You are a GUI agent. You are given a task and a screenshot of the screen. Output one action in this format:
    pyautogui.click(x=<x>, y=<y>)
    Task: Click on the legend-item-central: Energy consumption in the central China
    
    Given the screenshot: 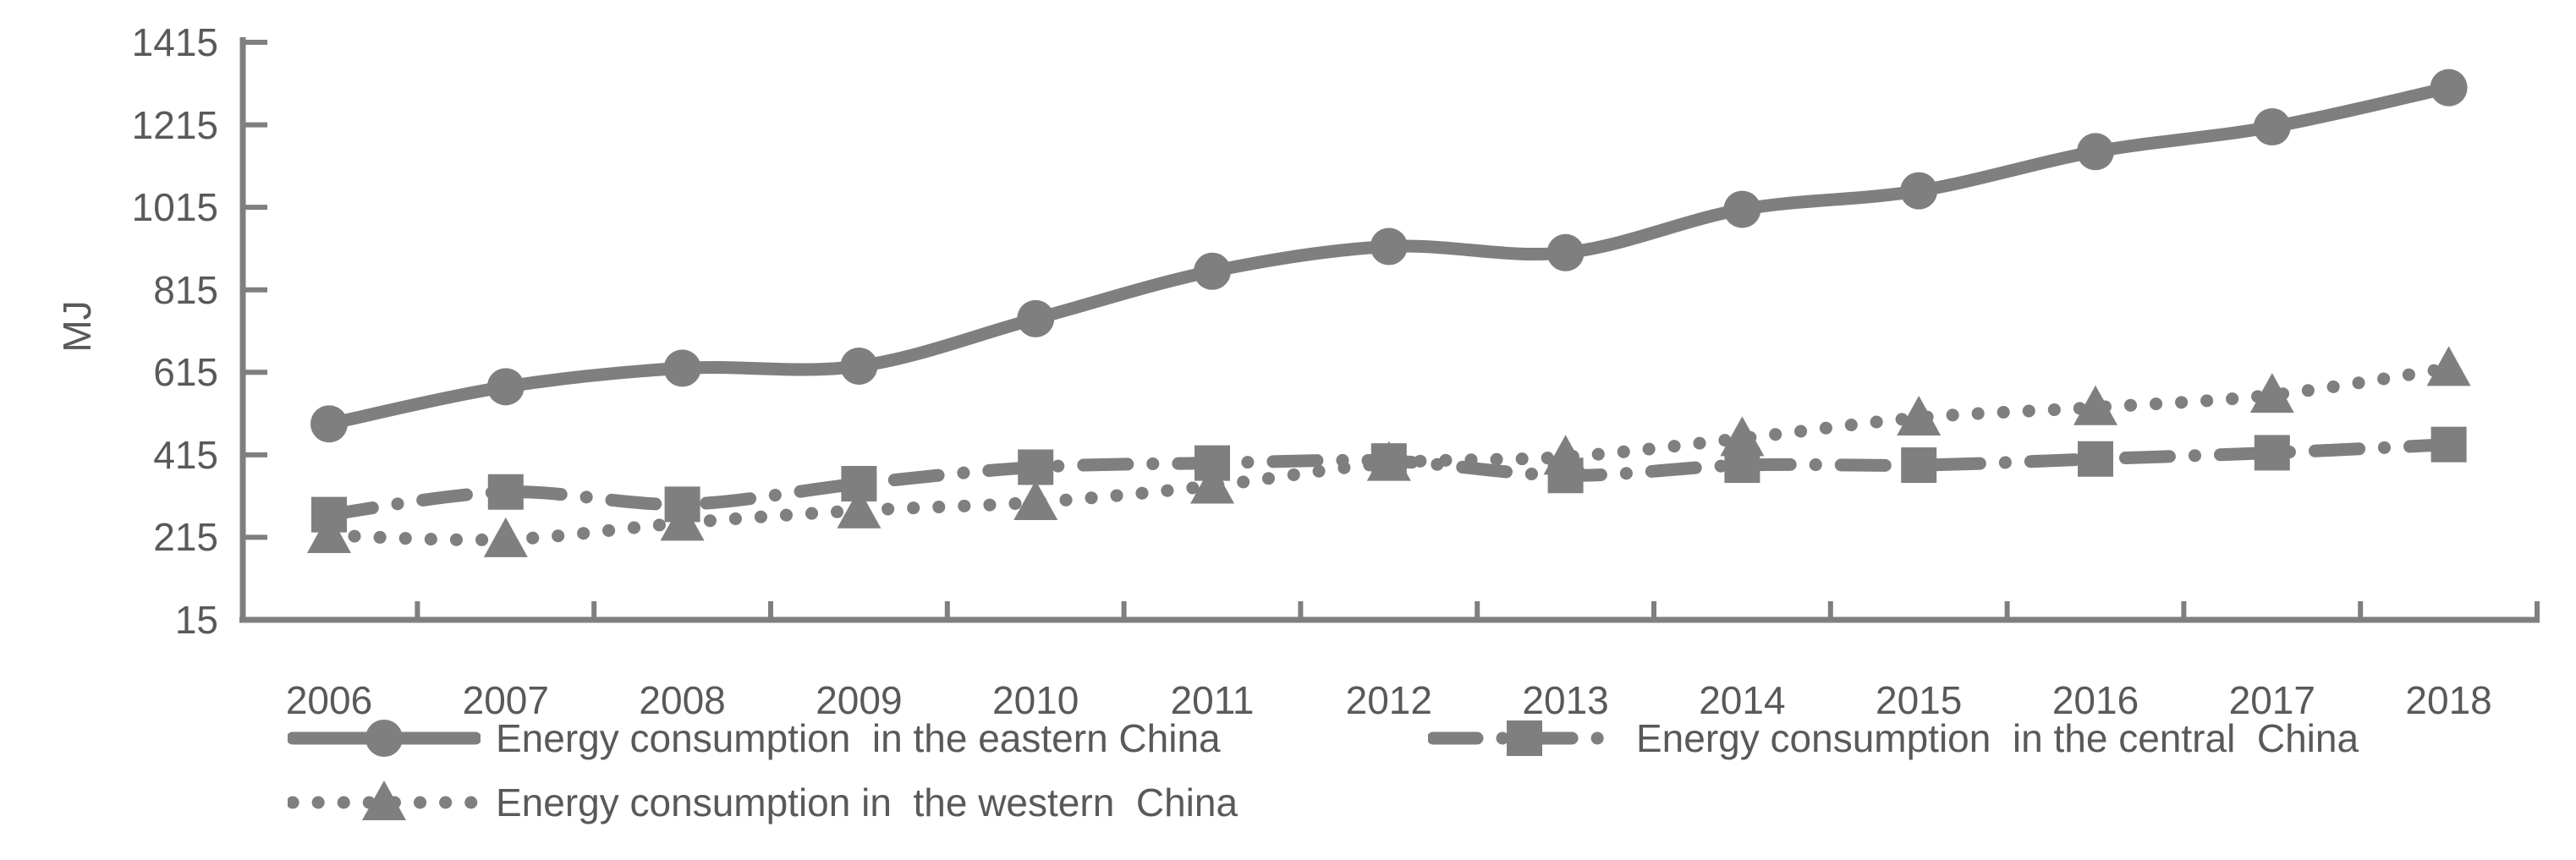 What is the action you would take?
    pyautogui.click(x=1894, y=738)
    